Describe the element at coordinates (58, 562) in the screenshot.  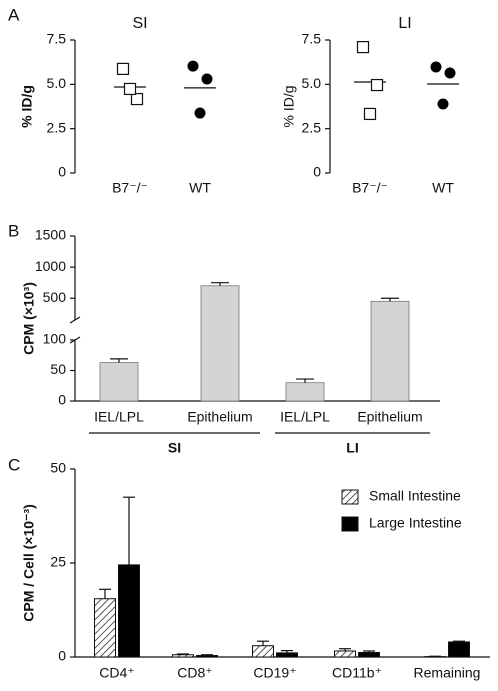
I see `y-tick-label: 25` at that location.